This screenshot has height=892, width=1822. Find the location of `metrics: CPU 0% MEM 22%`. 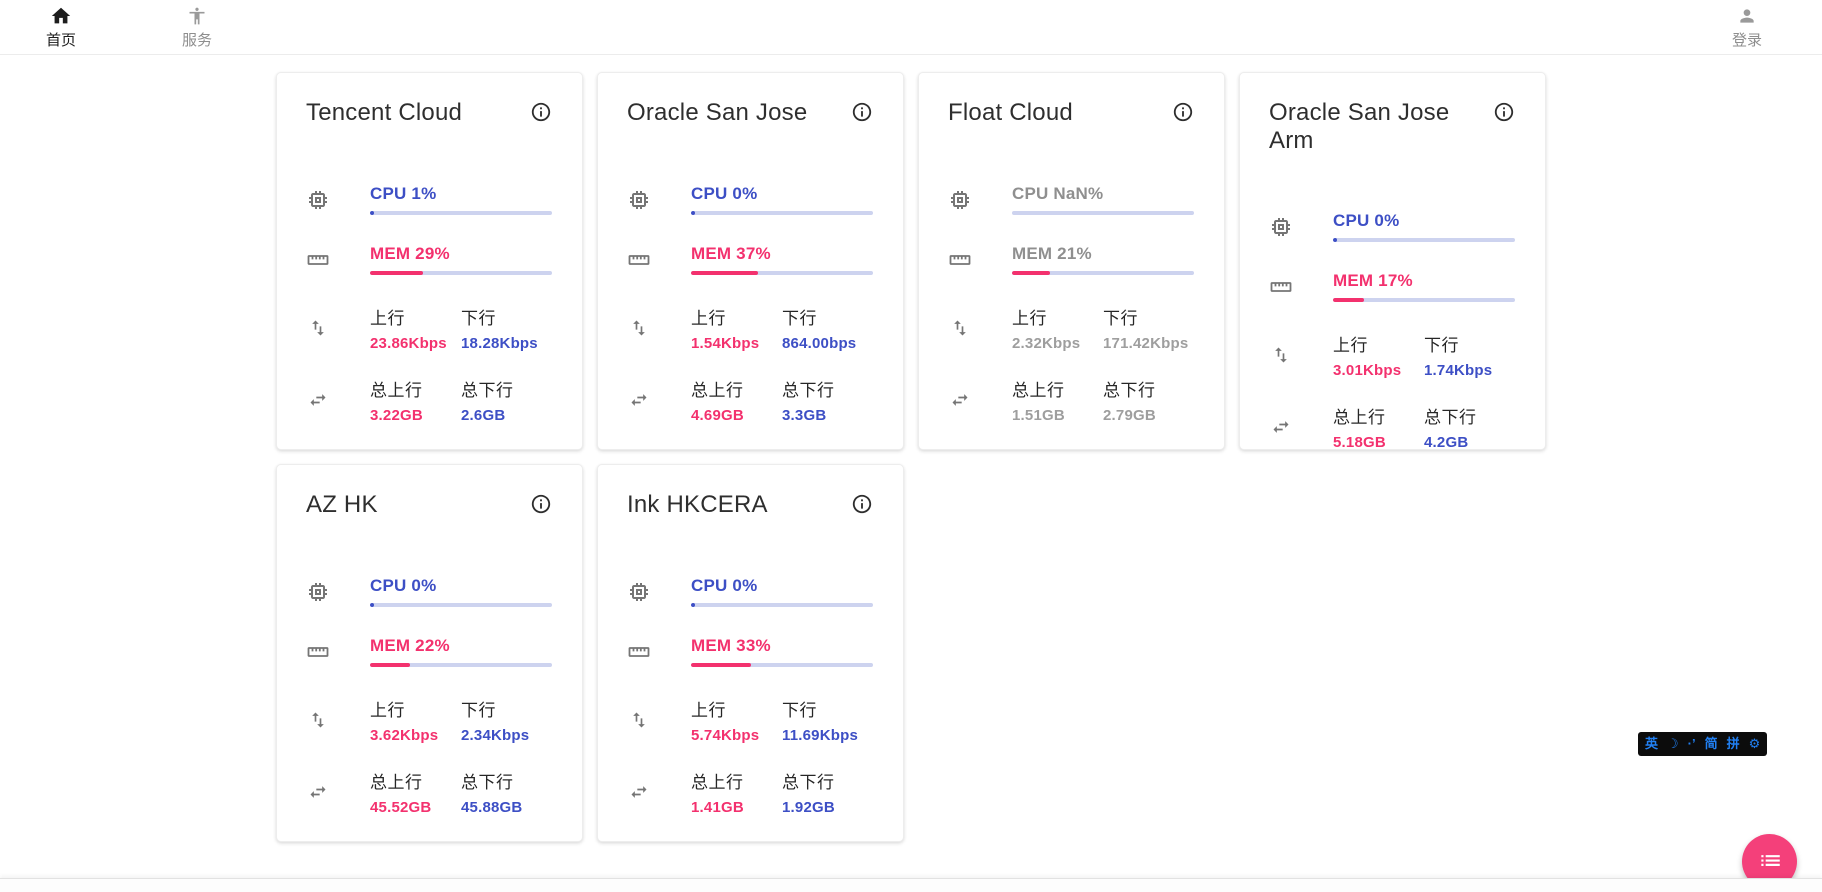

metrics: CPU 0% MEM 22% is located at coordinates (429, 696).